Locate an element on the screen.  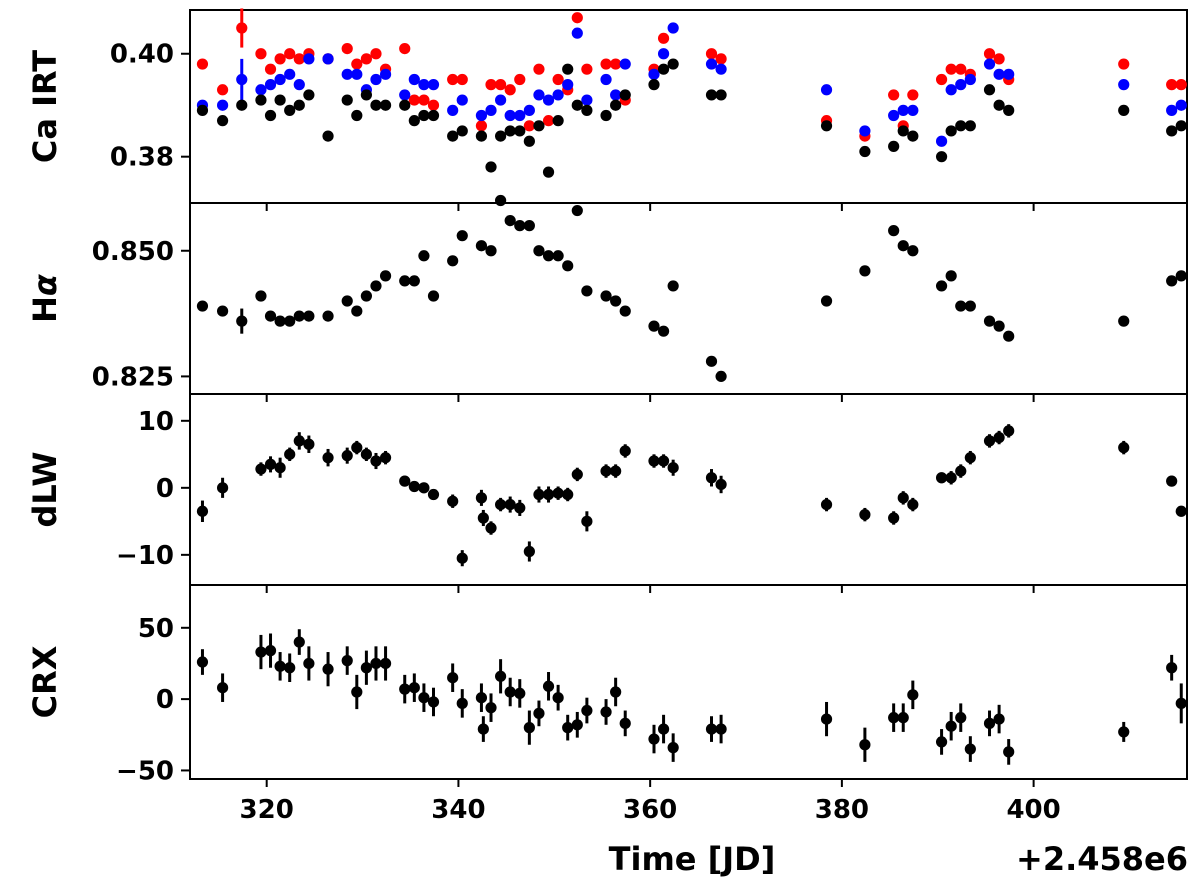
y-tick-label: 0.850 is located at coordinates (133, 252).